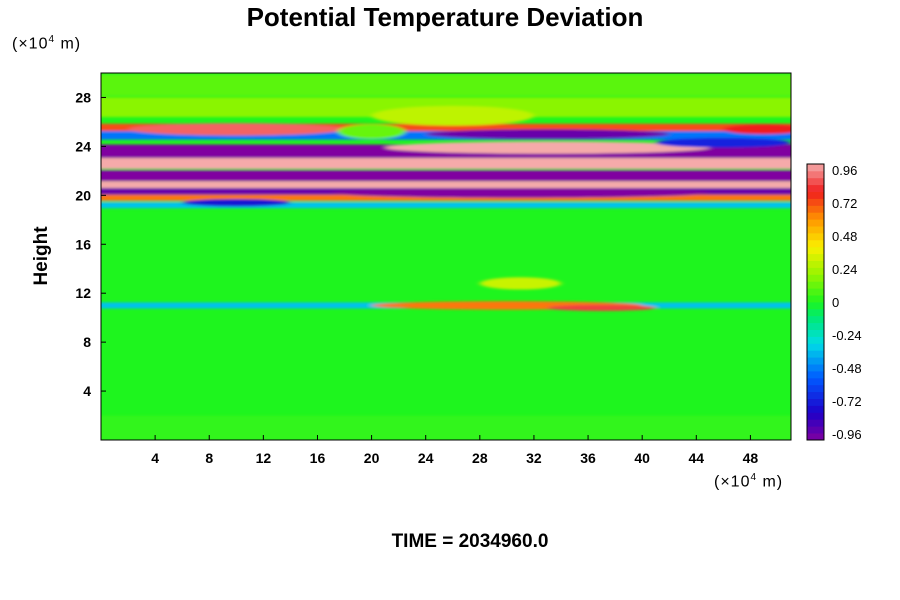 The image size is (900, 600). What do you see at coordinates (372, 458) in the screenshot?
I see `x-tick-label: 20` at bounding box center [372, 458].